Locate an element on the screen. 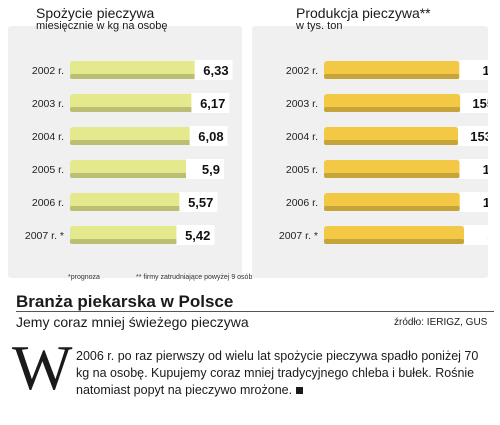 The image size is (500, 425). article-headline: Branża piekarska w Polsce is located at coordinates (125, 301).